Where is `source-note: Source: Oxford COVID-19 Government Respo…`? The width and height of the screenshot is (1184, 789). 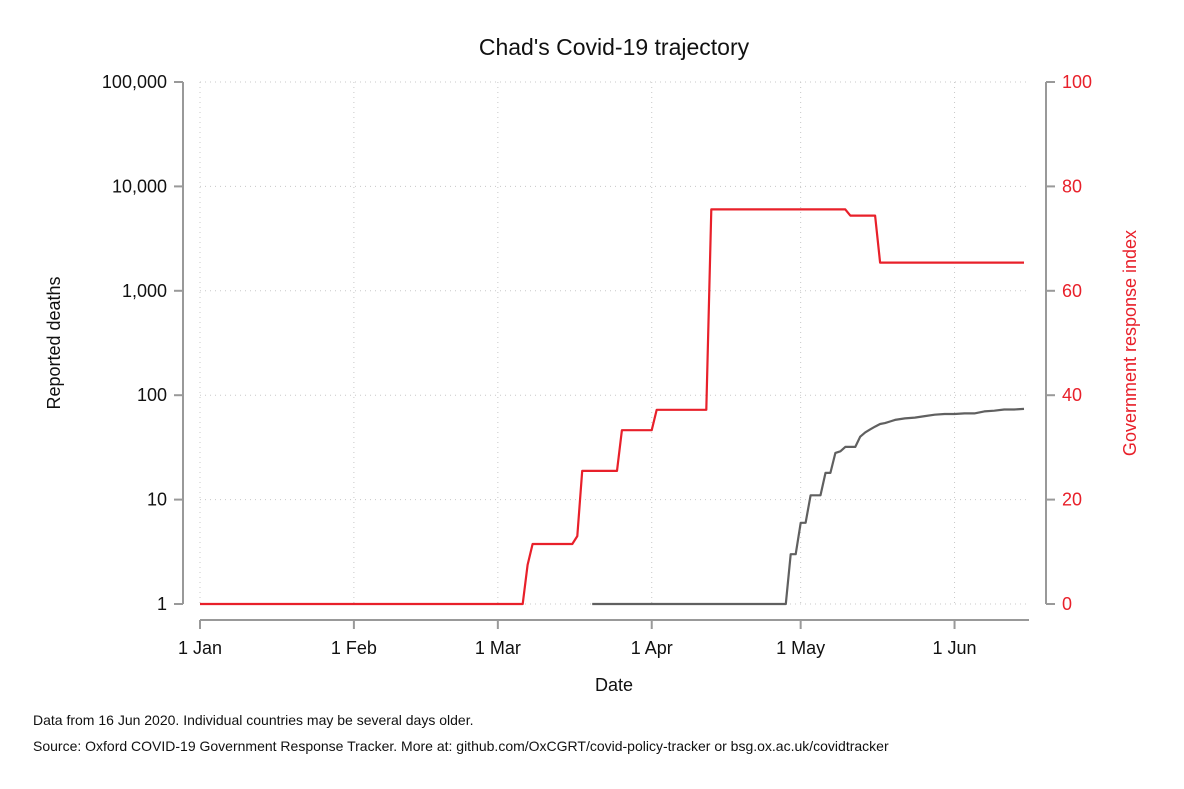
source-note: Source: Oxford COVID-19 Government Respo… is located at coordinates (461, 746).